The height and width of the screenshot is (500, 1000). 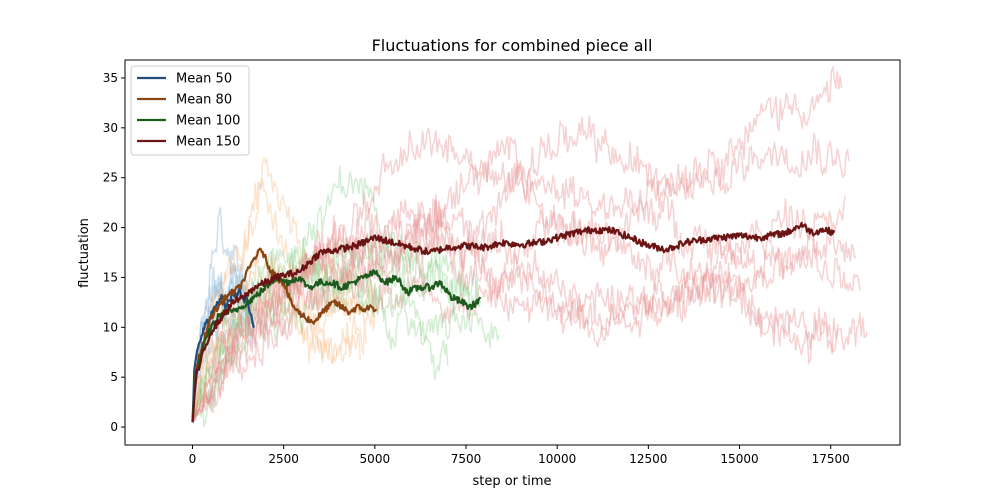 I want to click on y-tick-label: 15, so click(x=110, y=277).